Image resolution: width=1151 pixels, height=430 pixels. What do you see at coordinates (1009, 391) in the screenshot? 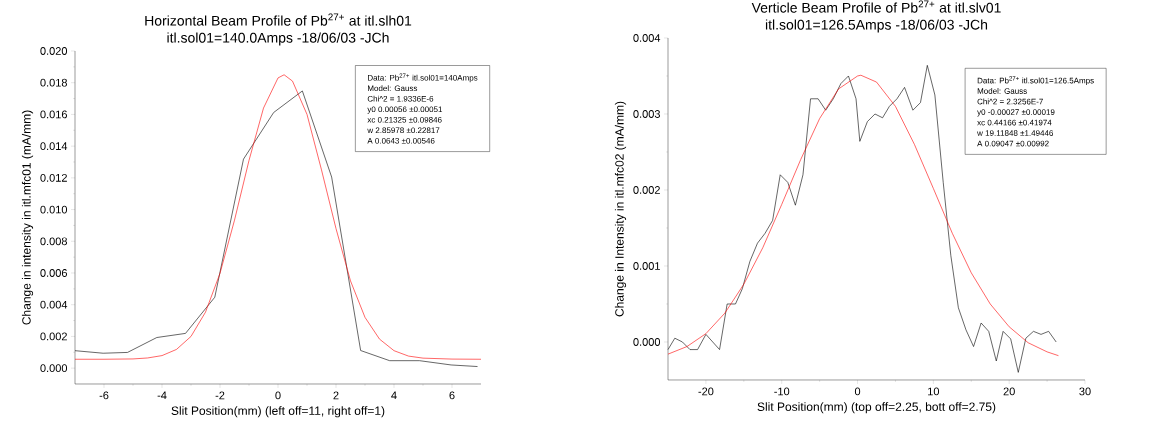
I see `x-tick-label: 20` at bounding box center [1009, 391].